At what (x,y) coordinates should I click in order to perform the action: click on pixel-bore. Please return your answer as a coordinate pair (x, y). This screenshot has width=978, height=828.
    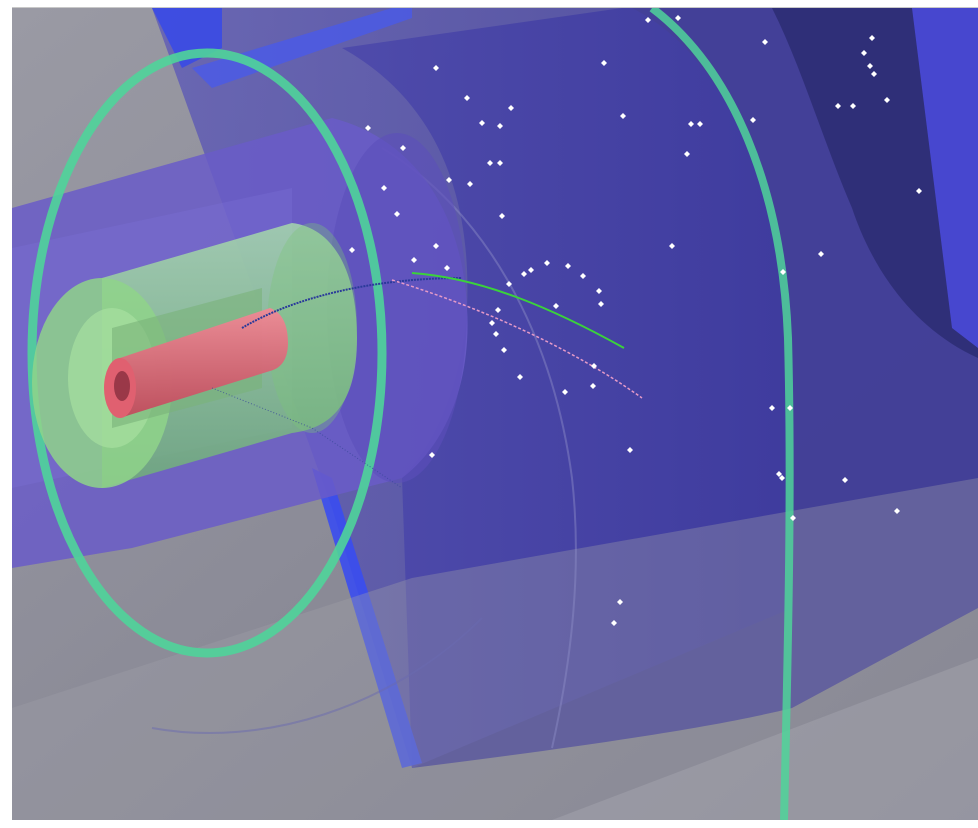
    Looking at the image, I should click on (122, 386).